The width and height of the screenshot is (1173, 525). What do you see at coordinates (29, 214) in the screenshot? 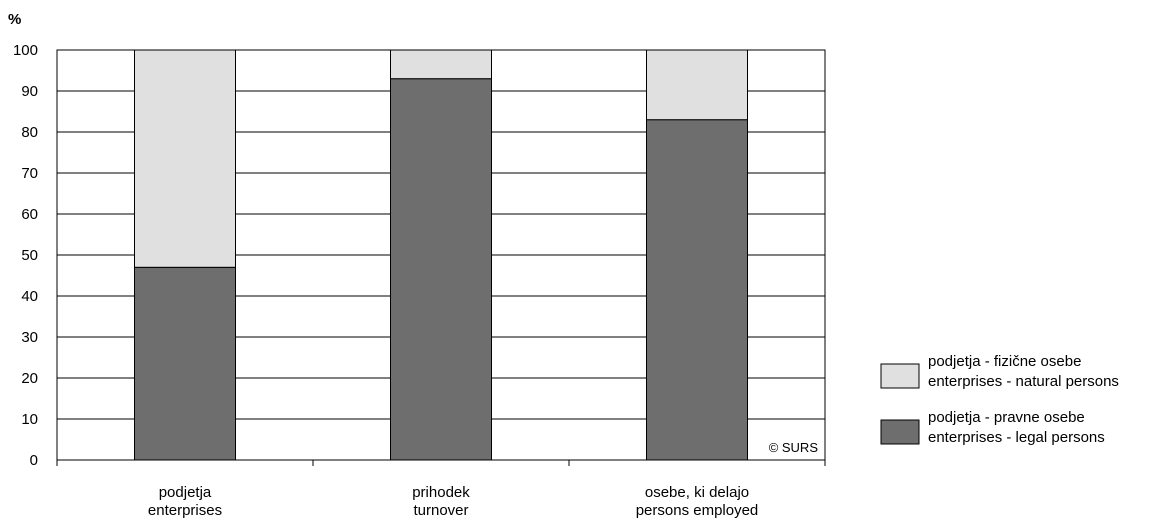
I see `y-tick-label: 60` at bounding box center [29, 214].